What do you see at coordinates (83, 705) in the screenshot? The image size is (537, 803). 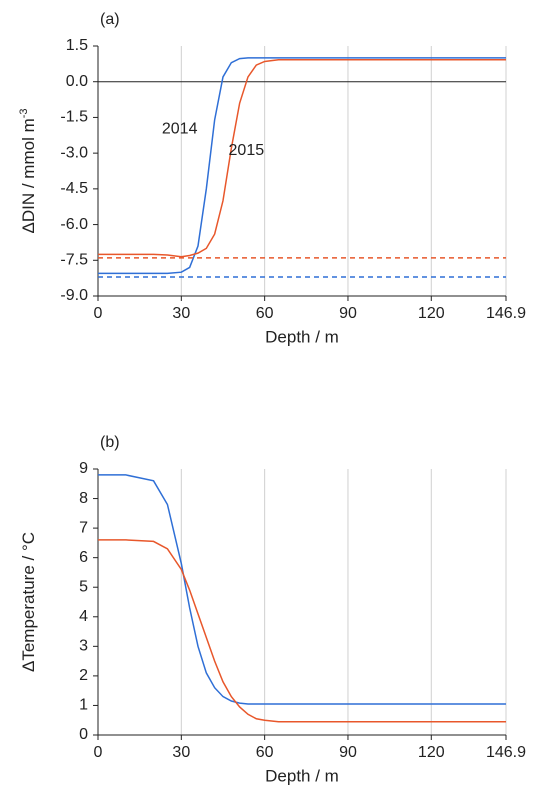 I see `y-tick-label: 1` at bounding box center [83, 705].